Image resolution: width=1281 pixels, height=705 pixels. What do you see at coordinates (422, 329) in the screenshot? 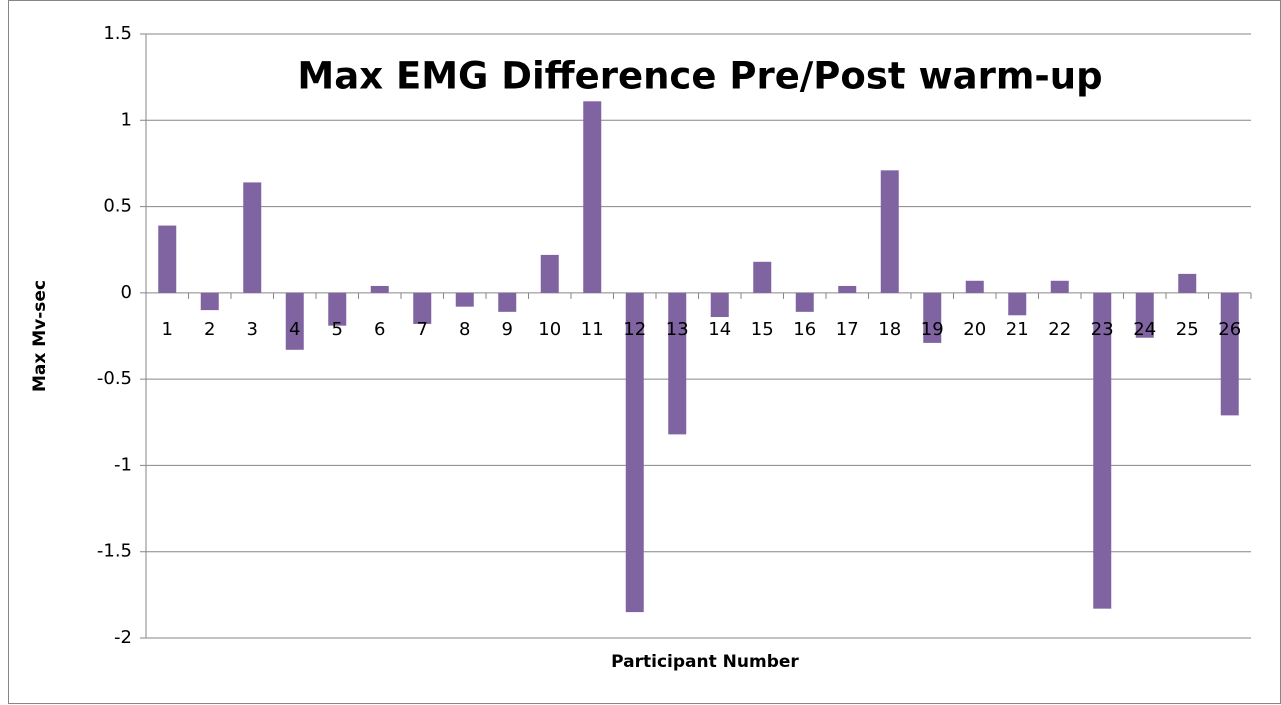
I see `x-tick-label: 7` at bounding box center [422, 329].